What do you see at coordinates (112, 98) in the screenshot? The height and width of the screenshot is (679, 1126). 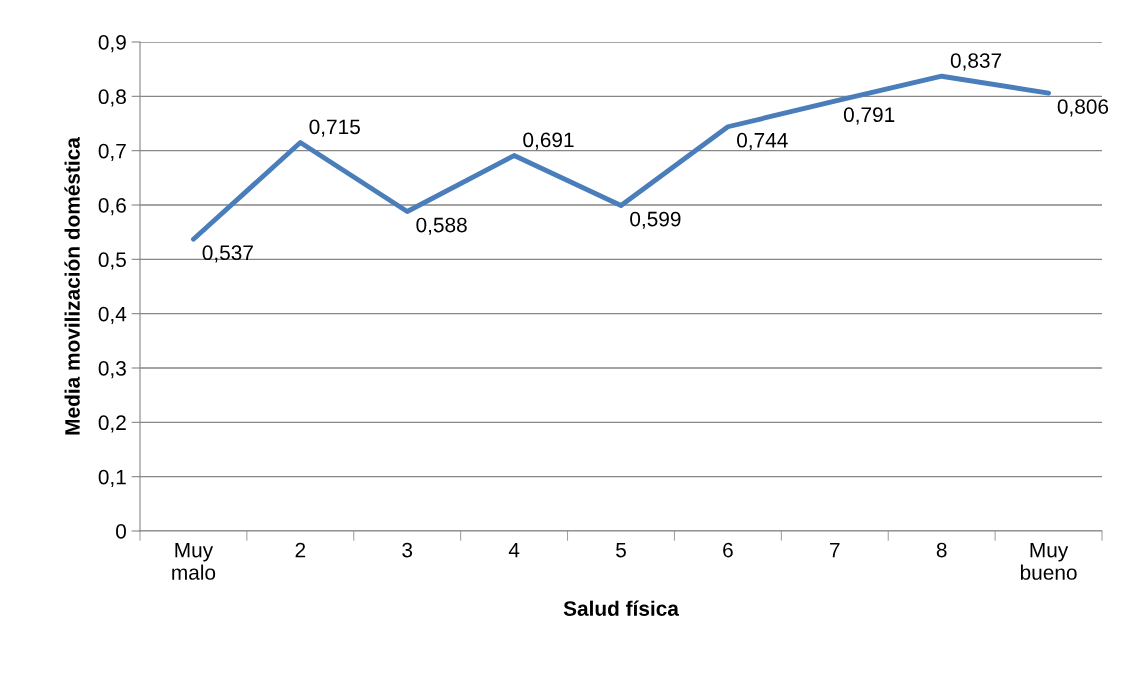 I see `y-tick-label: 0,8` at bounding box center [112, 98].